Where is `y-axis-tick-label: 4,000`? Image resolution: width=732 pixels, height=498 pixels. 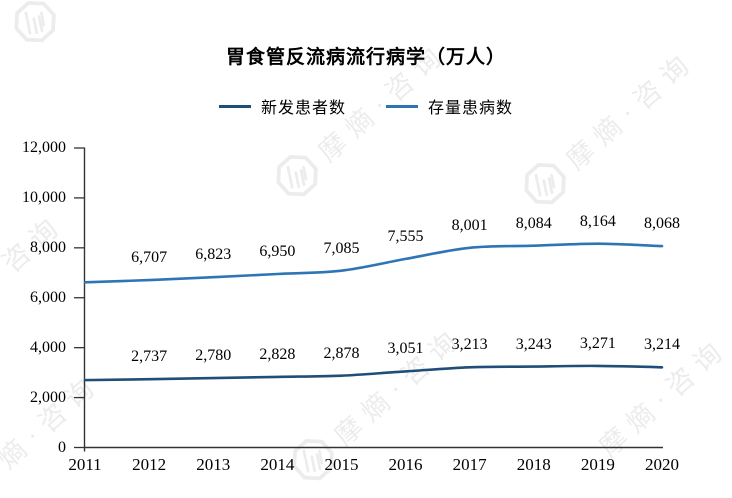 y-axis-tick-label: 4,000 is located at coordinates (48, 347).